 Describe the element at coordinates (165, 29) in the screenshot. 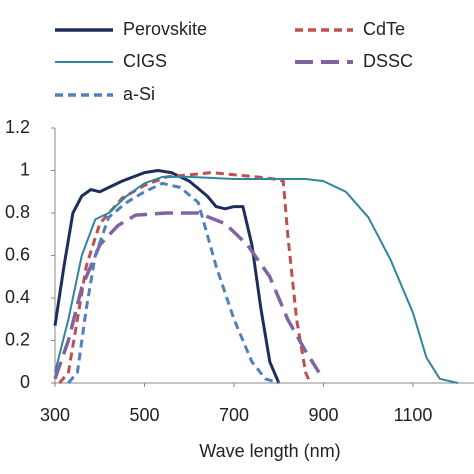

I see `legend-label: Perovskite` at that location.